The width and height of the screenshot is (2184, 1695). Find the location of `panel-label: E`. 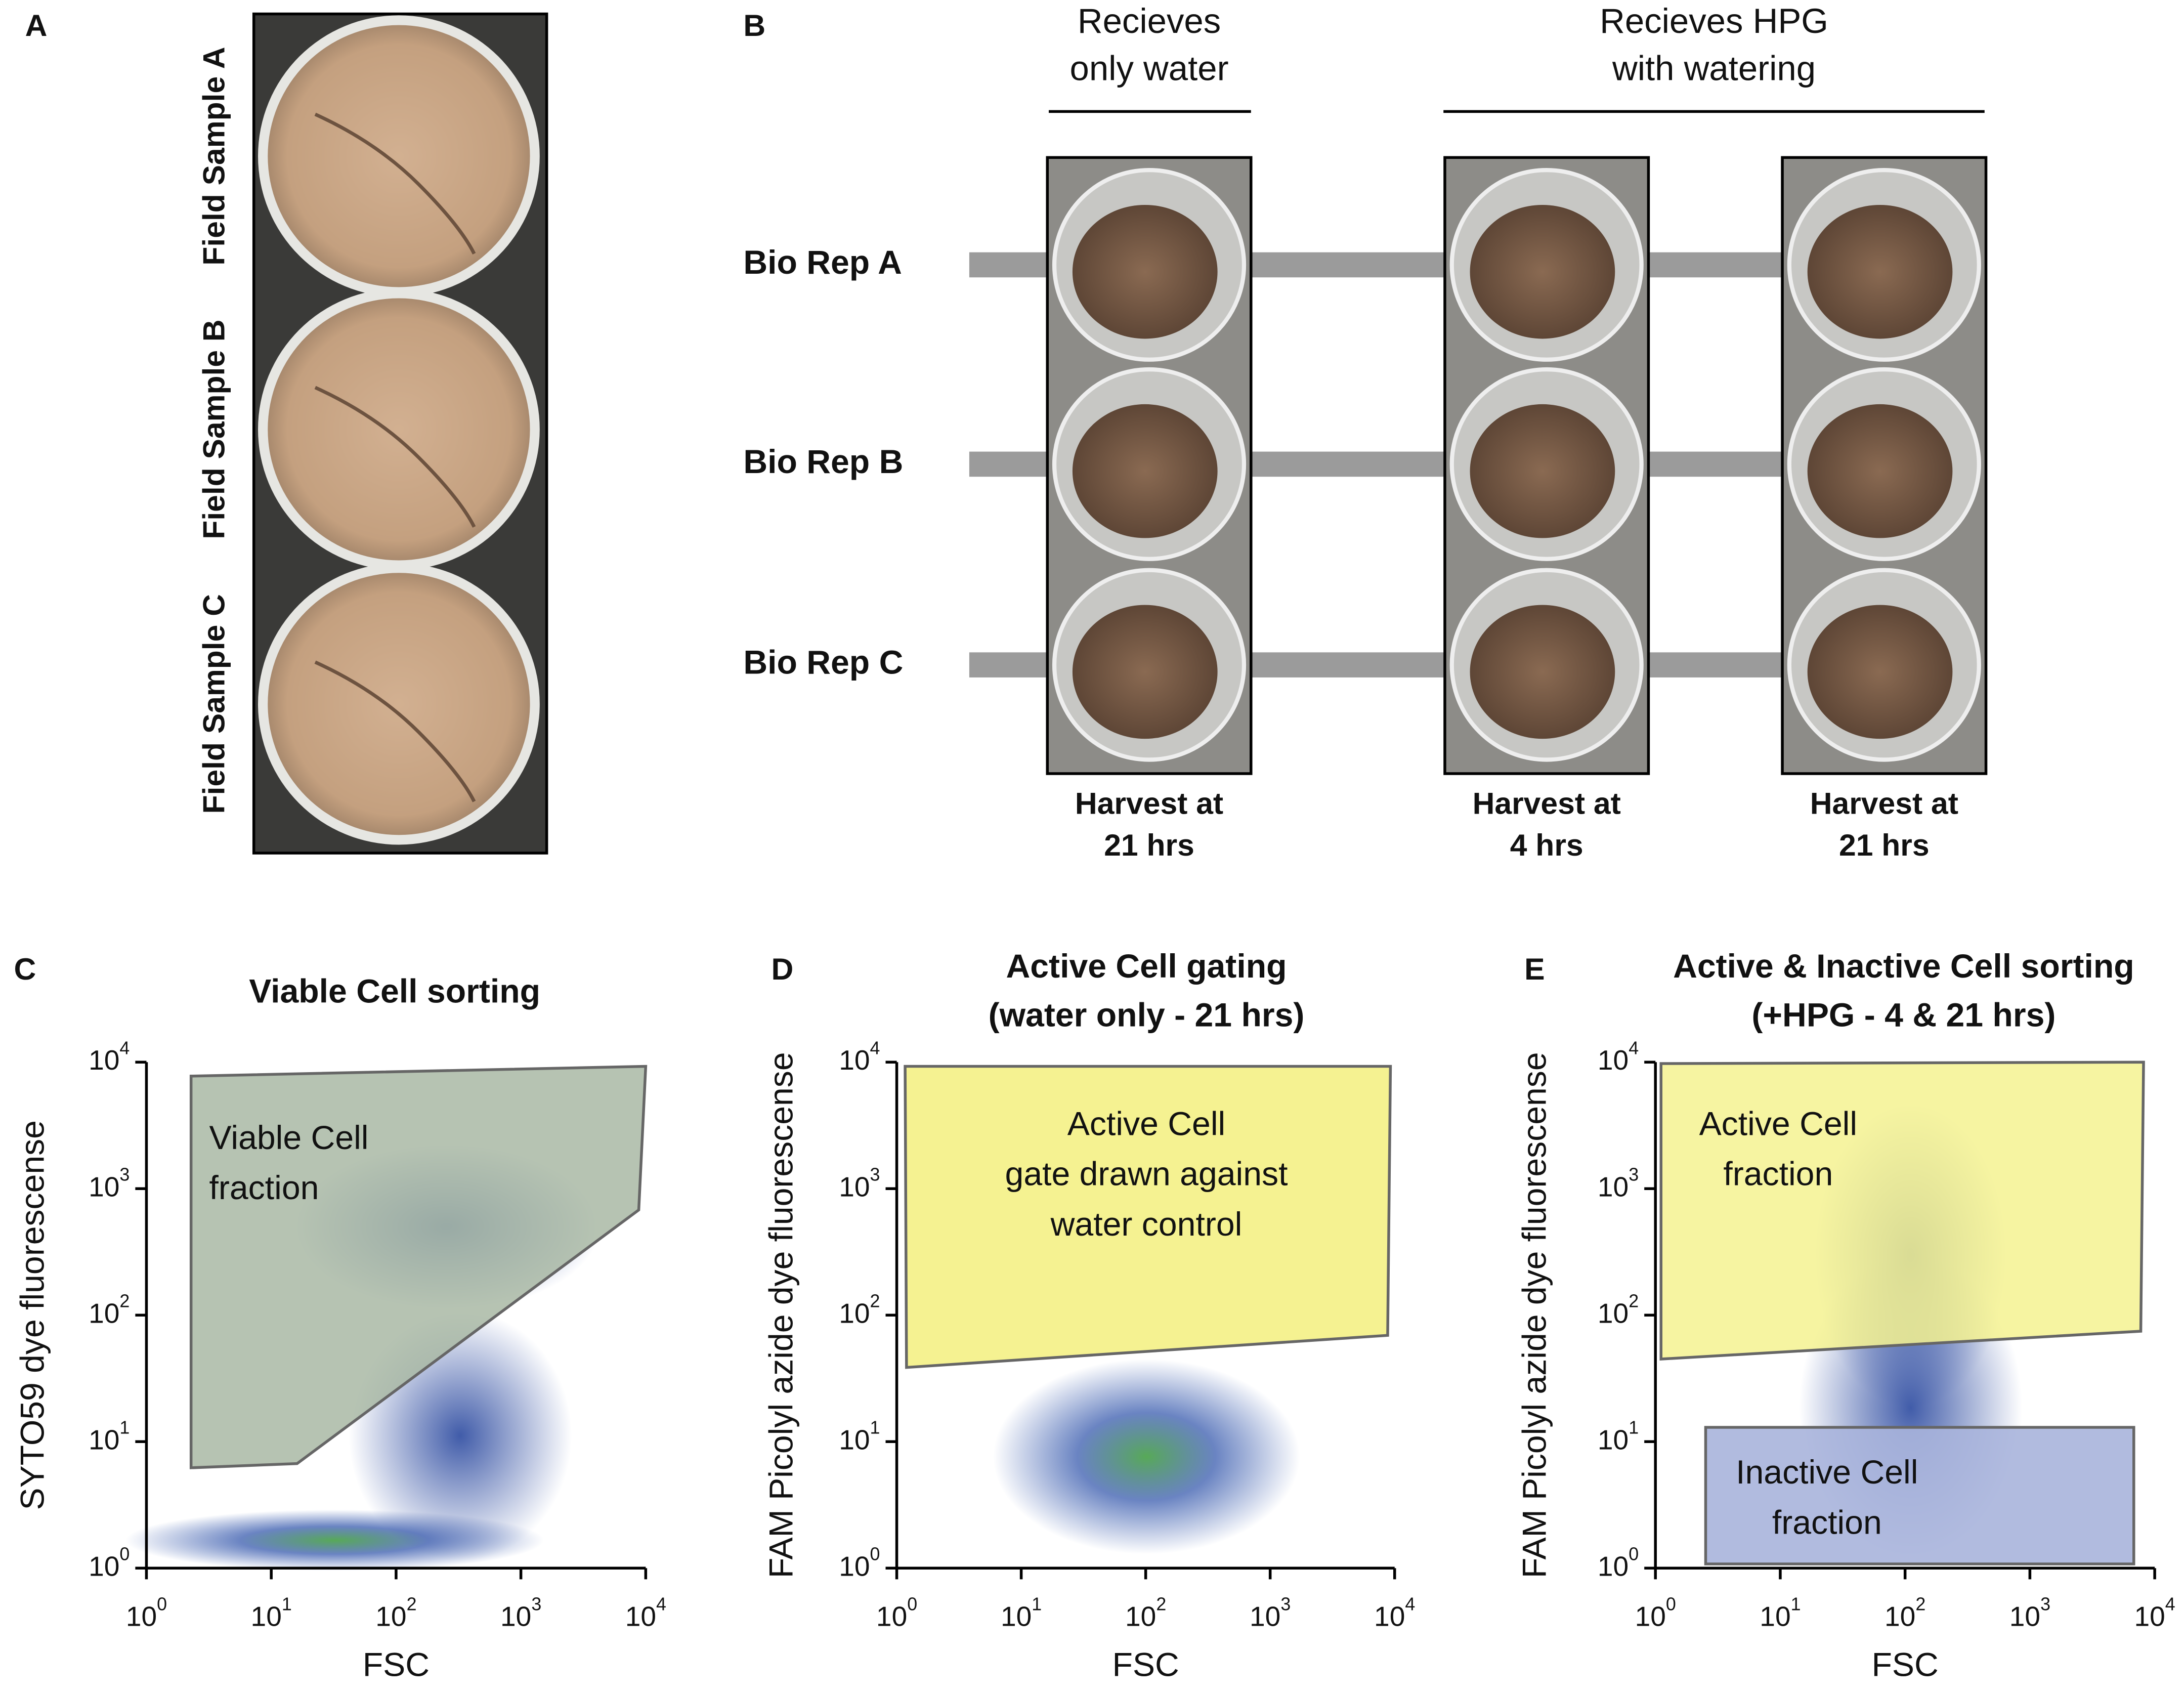

panel-label: E is located at coordinates (1535, 969).